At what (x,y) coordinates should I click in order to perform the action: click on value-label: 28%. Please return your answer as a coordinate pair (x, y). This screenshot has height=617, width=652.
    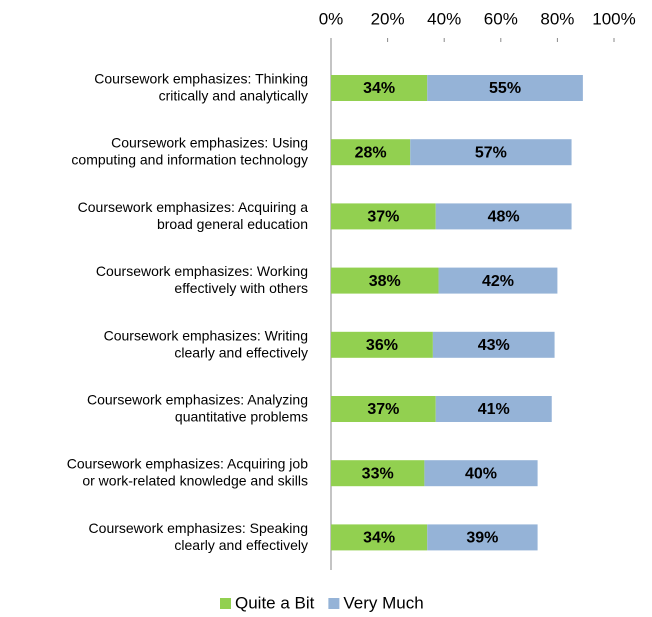
    Looking at the image, I should click on (371, 152).